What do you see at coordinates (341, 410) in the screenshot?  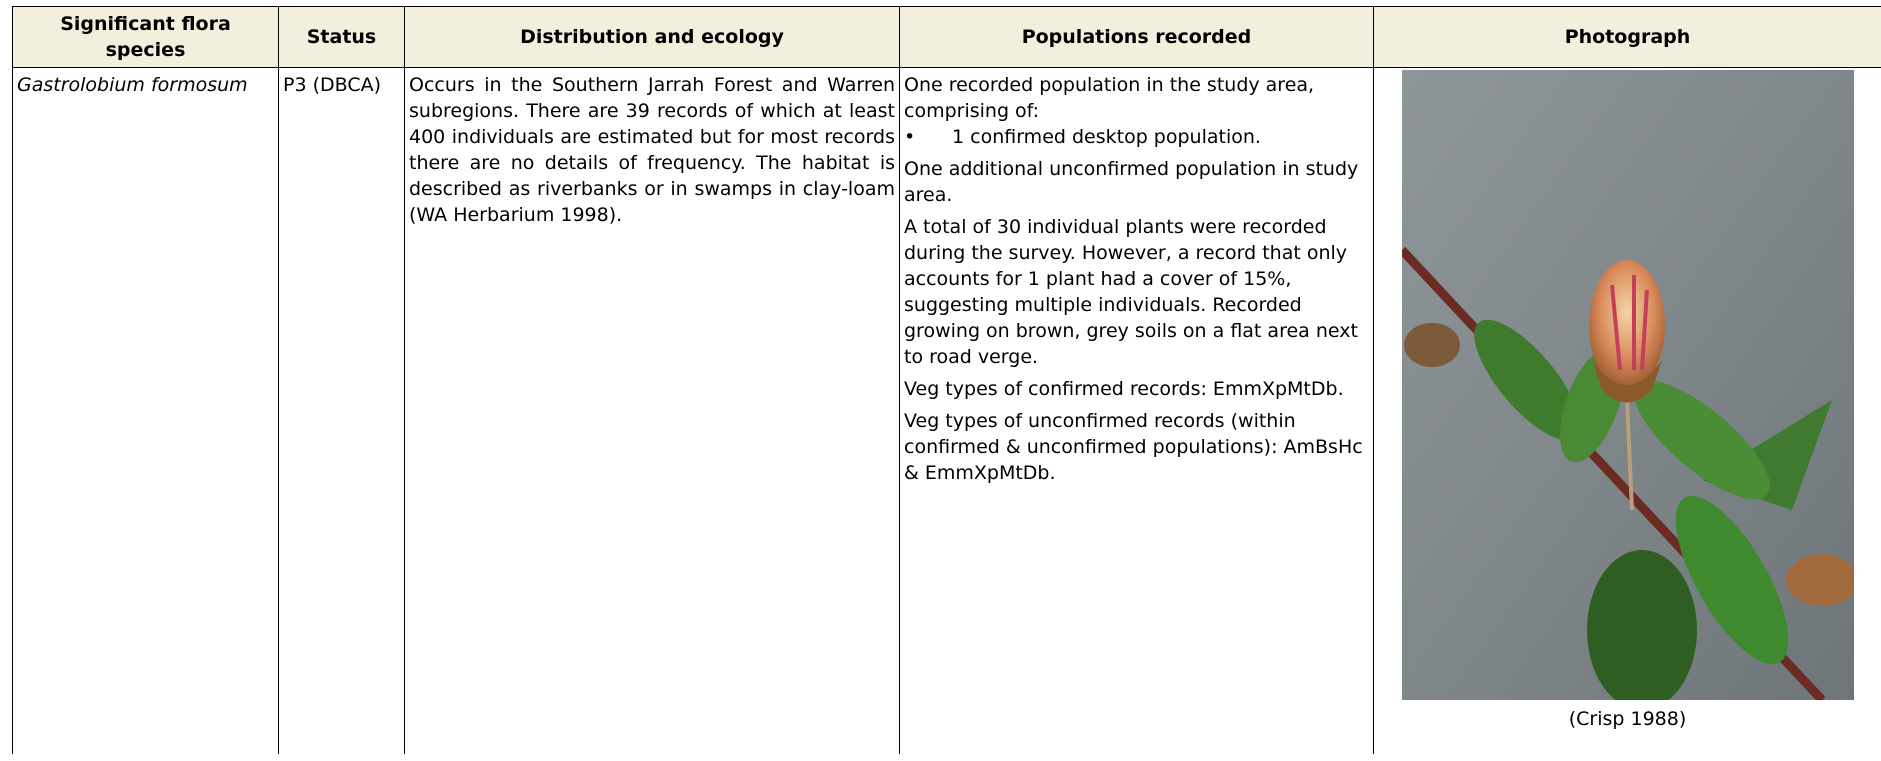 I see `status-cell: P3 (DBCA)` at bounding box center [341, 410].